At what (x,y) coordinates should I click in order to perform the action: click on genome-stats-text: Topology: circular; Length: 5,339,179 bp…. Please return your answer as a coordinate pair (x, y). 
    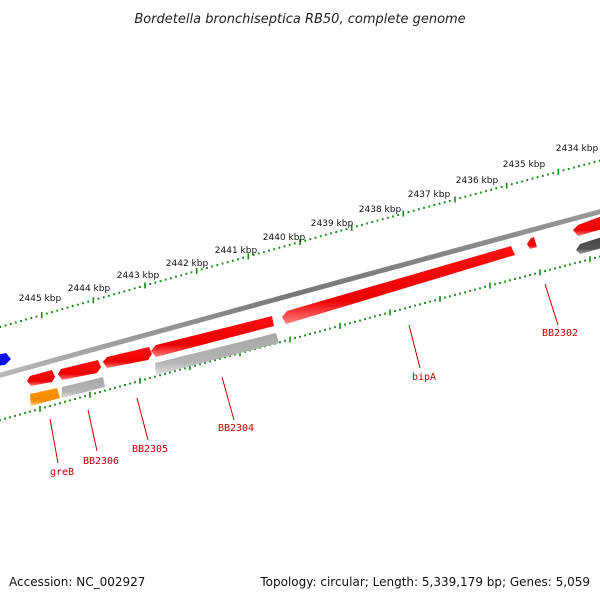
    Looking at the image, I should click on (424, 582).